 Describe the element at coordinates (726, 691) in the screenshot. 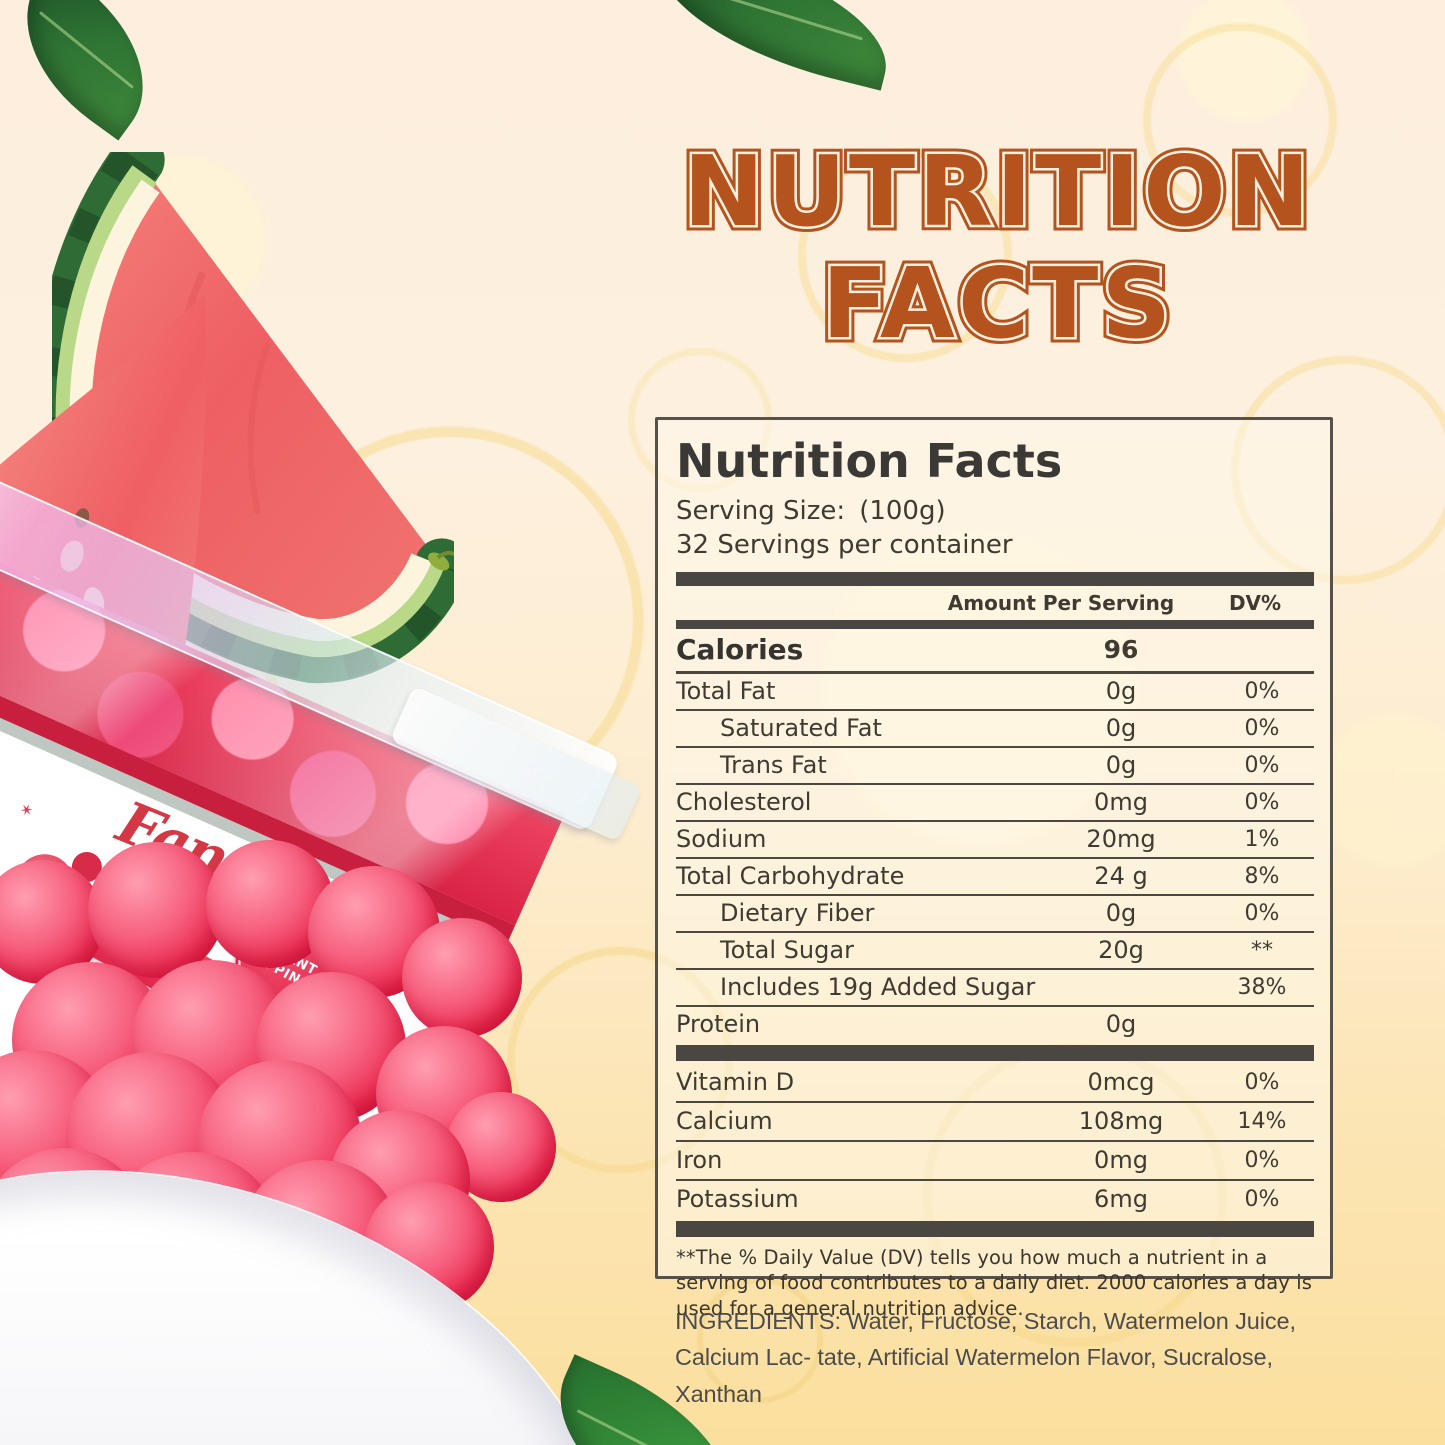

I see `nutrient-label: Total Fat` at that location.